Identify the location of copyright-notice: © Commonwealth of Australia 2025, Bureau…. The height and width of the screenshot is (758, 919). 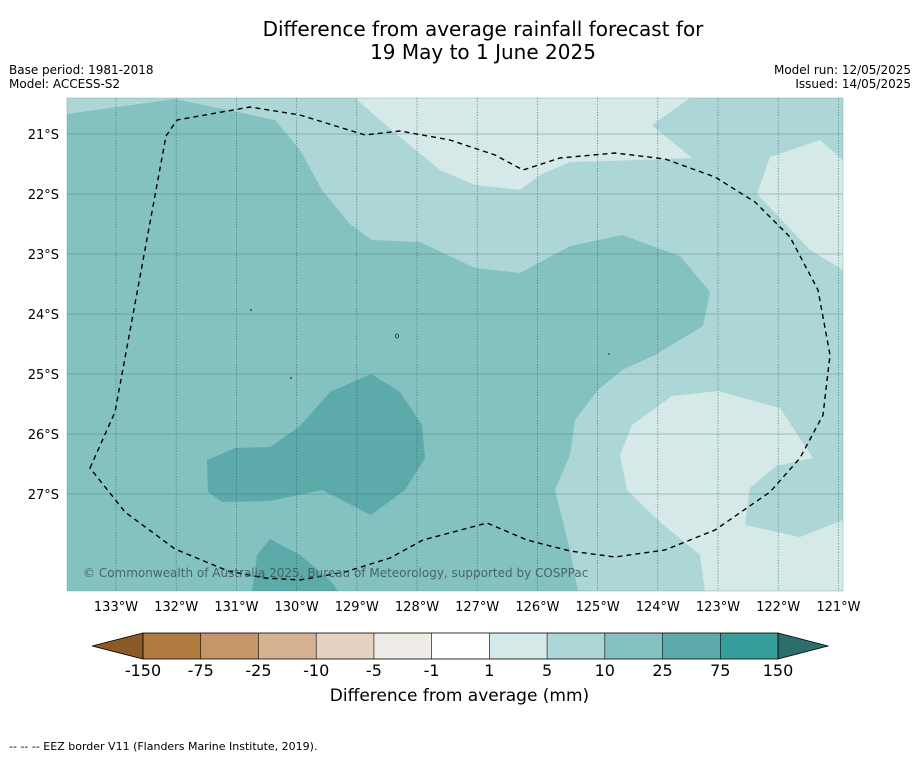
(335, 573).